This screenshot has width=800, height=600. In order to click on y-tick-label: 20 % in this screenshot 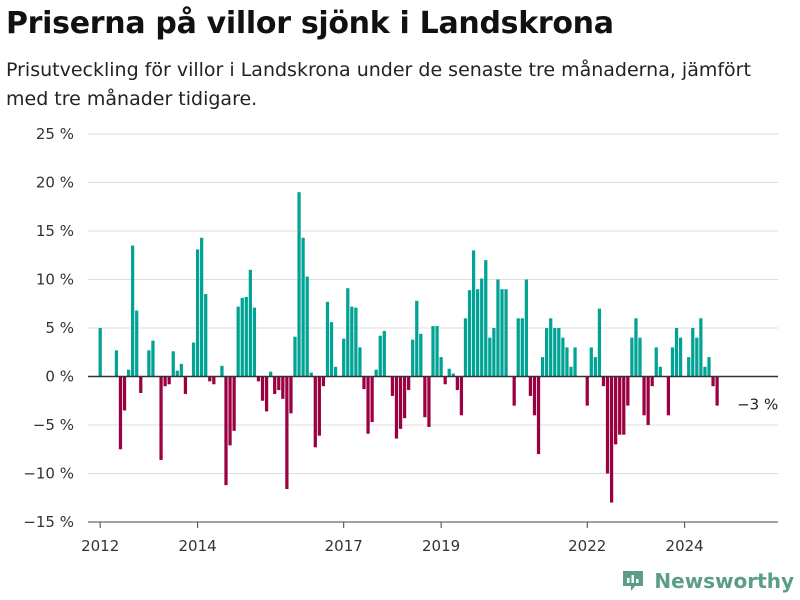, I will do `click(55, 183)`.